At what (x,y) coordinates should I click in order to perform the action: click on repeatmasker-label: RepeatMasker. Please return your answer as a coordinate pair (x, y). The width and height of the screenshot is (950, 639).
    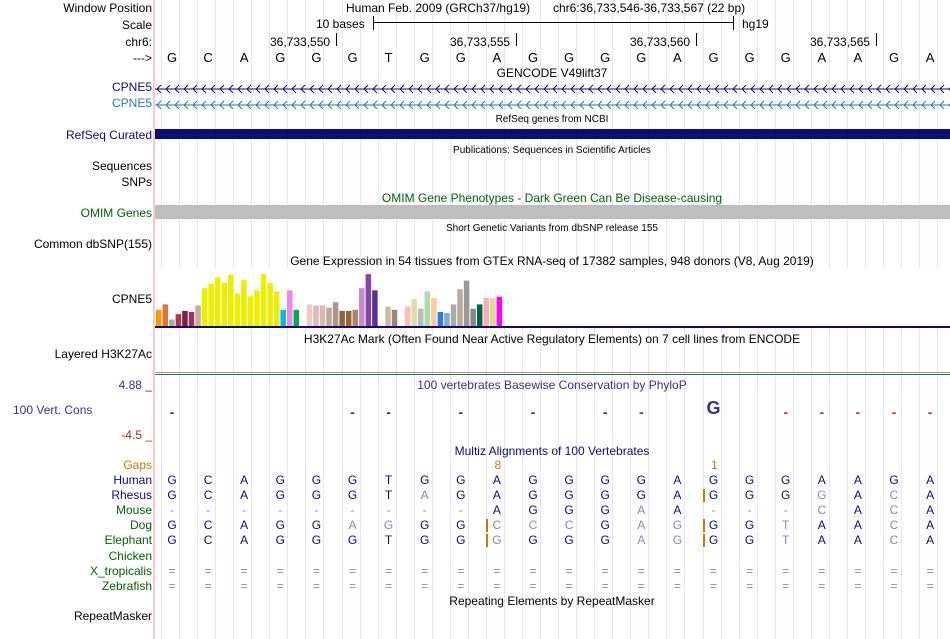
    Looking at the image, I should click on (112, 616).